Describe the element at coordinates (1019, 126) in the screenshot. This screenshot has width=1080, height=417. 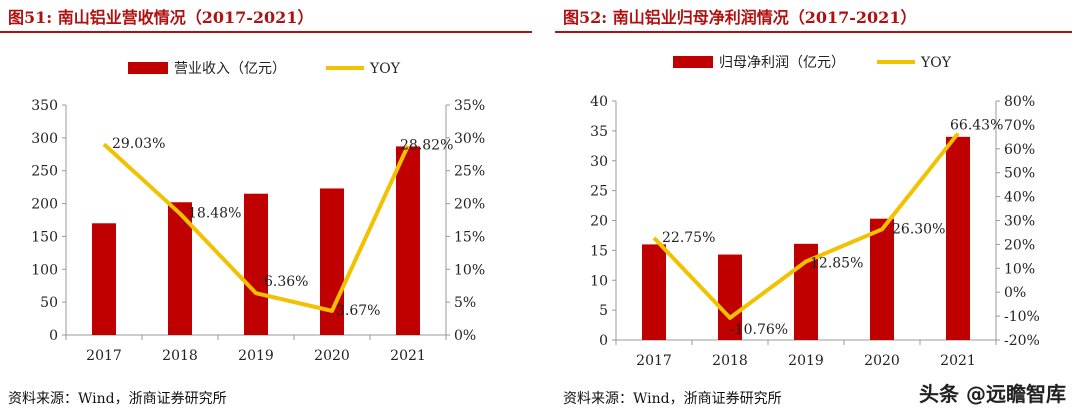
I see `y2-tick-label: 70%` at that location.